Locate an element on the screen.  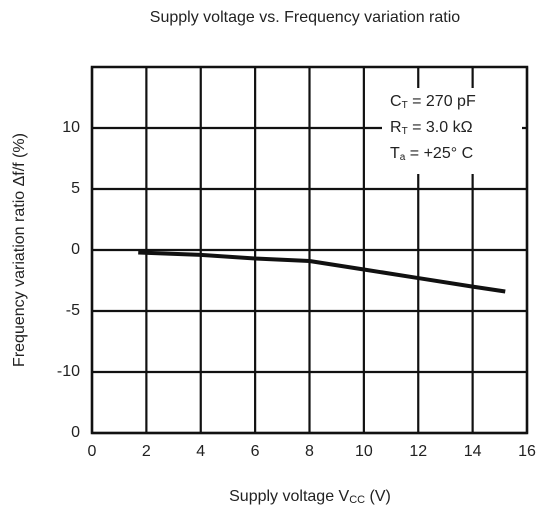
annotation-box is located at coordinates (452, 131).